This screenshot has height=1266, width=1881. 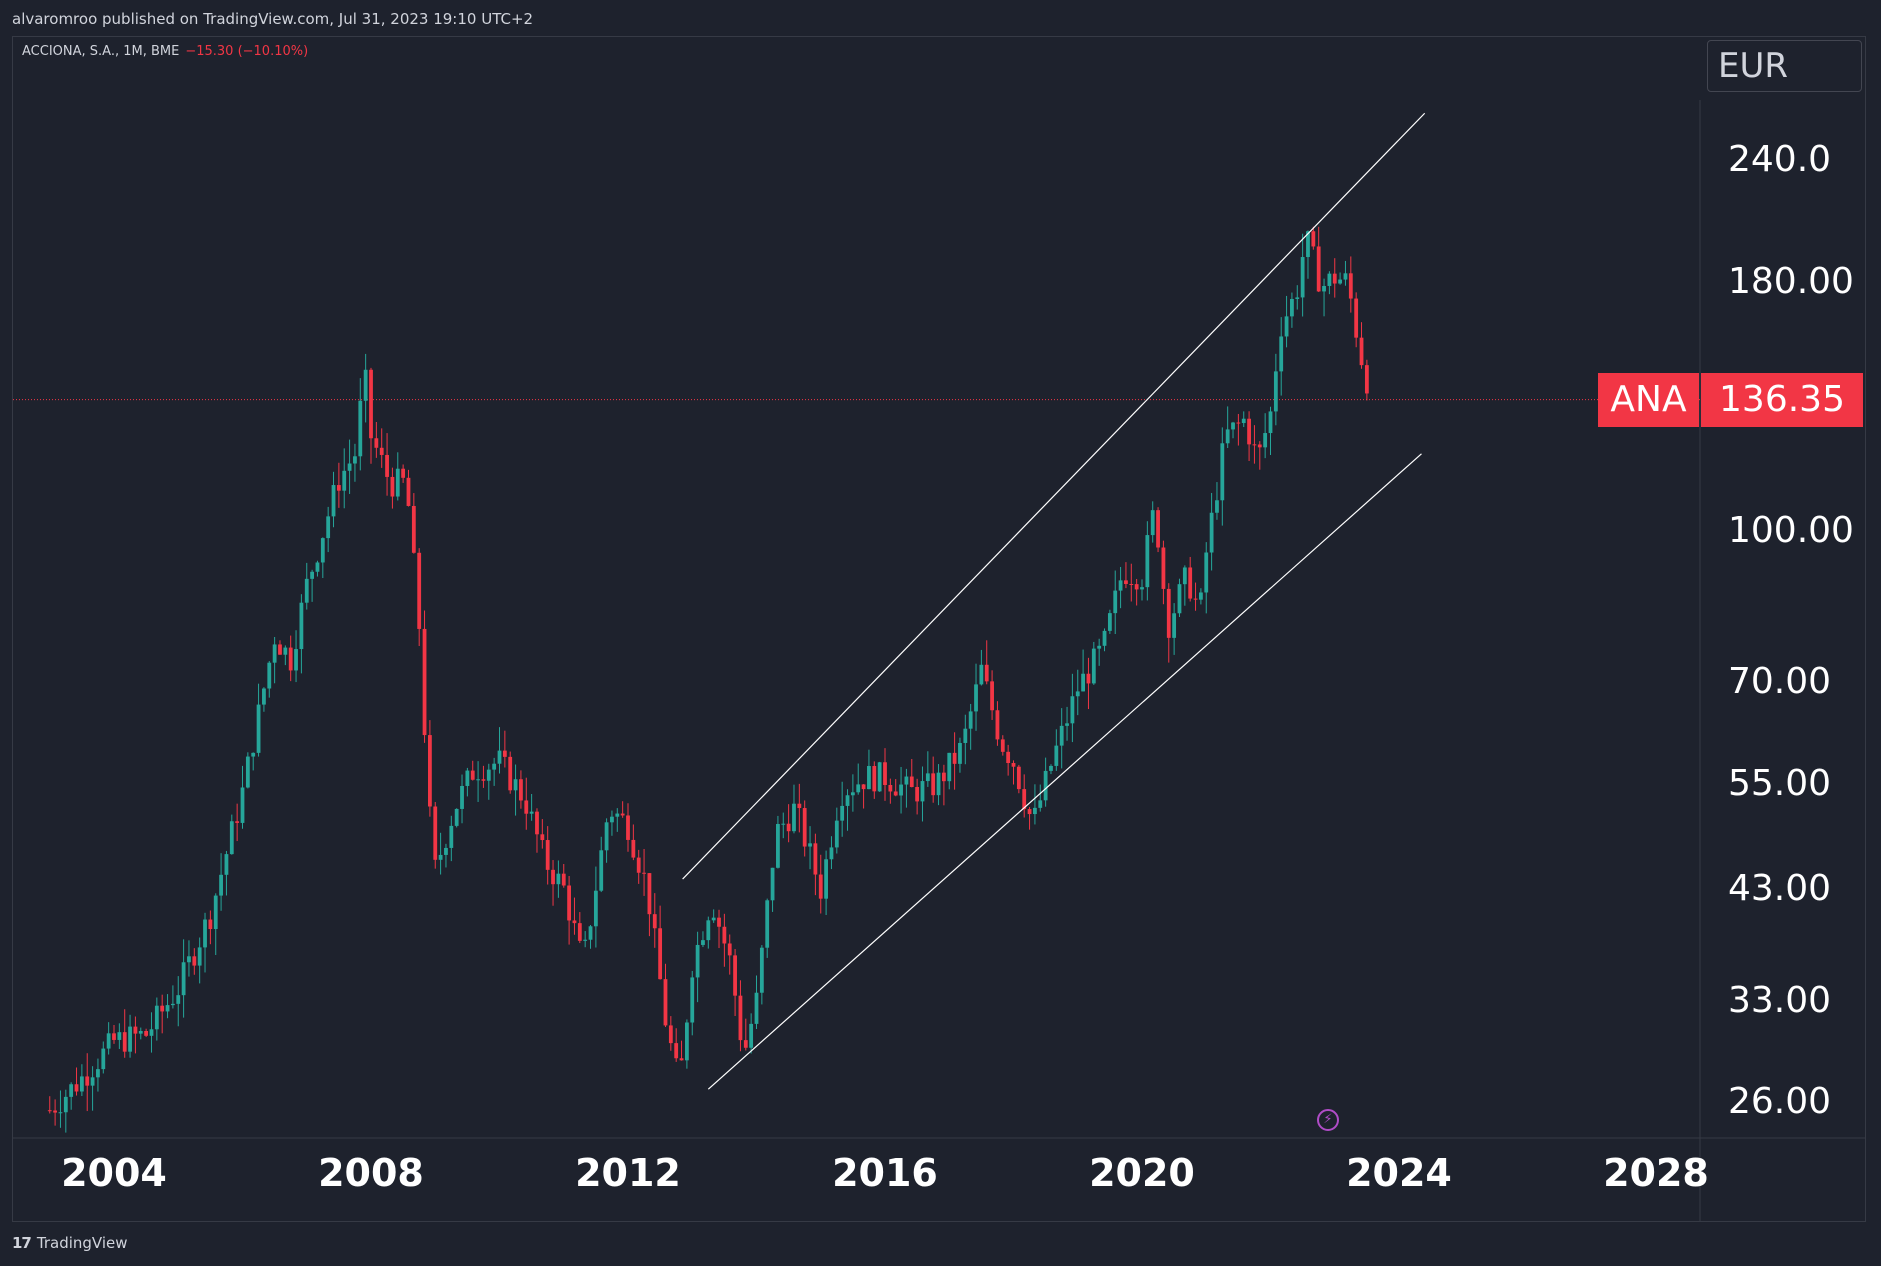 I want to click on footer-brand: 17 TradingView, so click(x=70, y=1243).